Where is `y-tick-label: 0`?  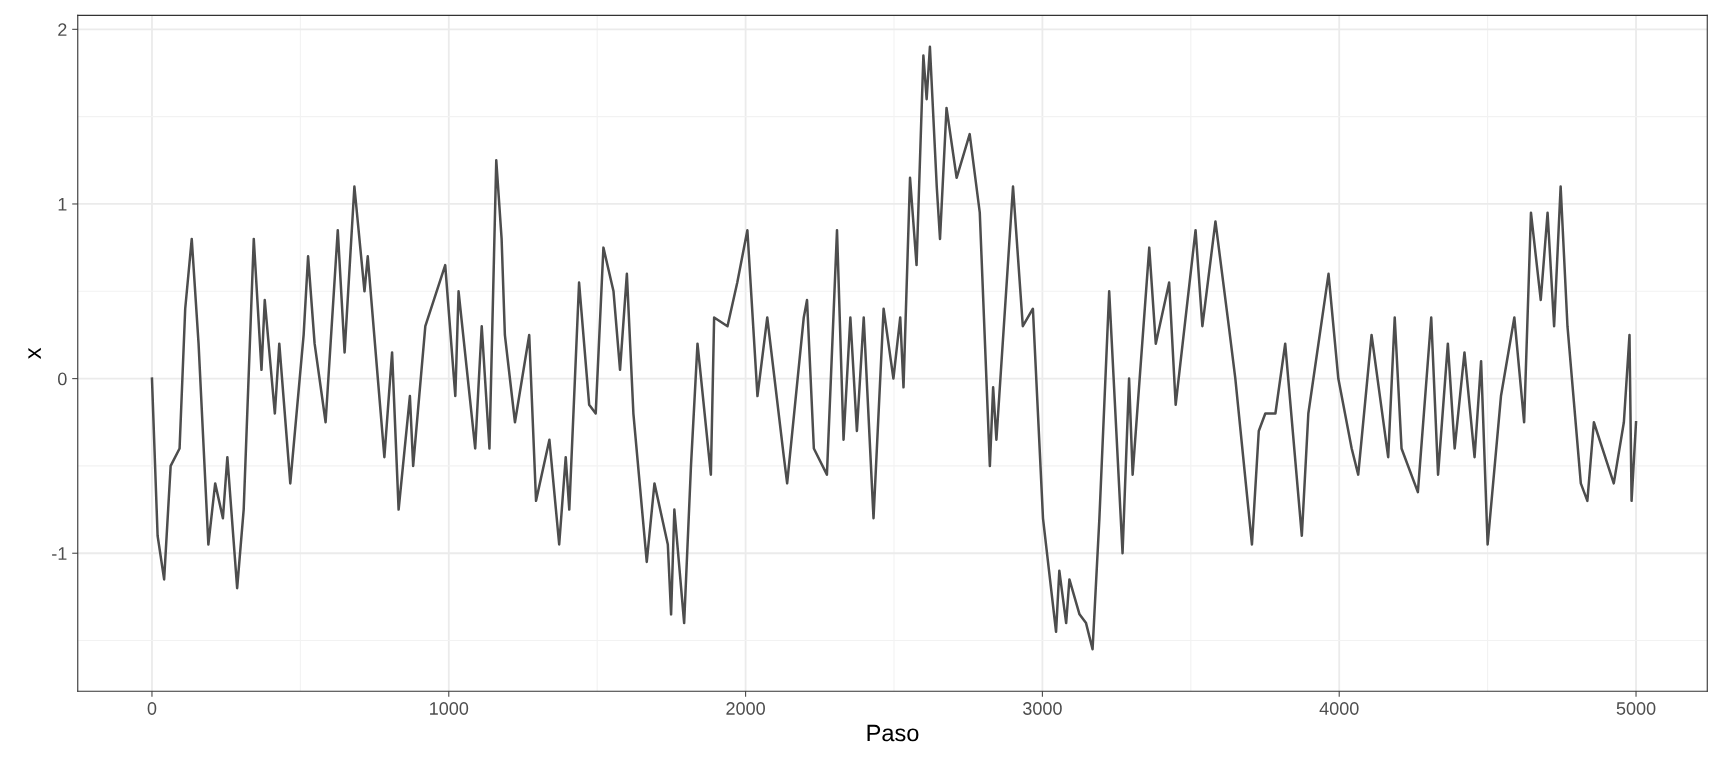 y-tick-label: 0 is located at coordinates (62, 379).